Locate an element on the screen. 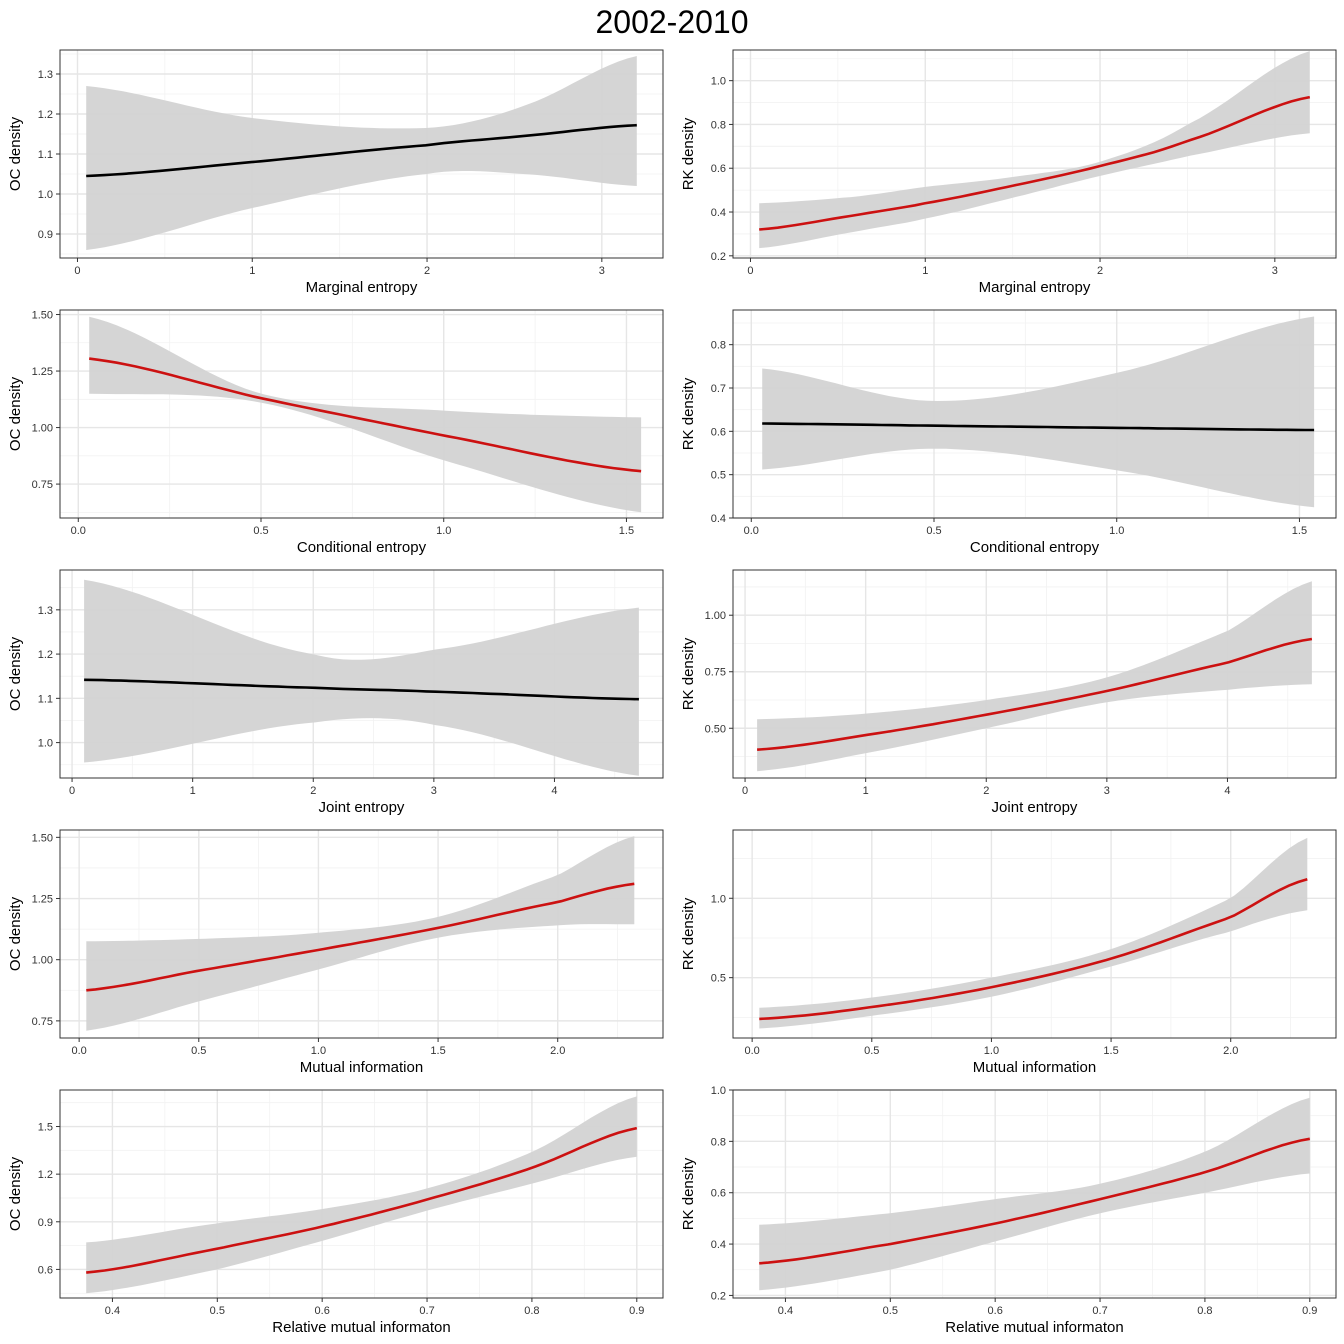 This screenshot has width=1344, height=1344. x-tick-label: 0.8 is located at coordinates (531, 1311).